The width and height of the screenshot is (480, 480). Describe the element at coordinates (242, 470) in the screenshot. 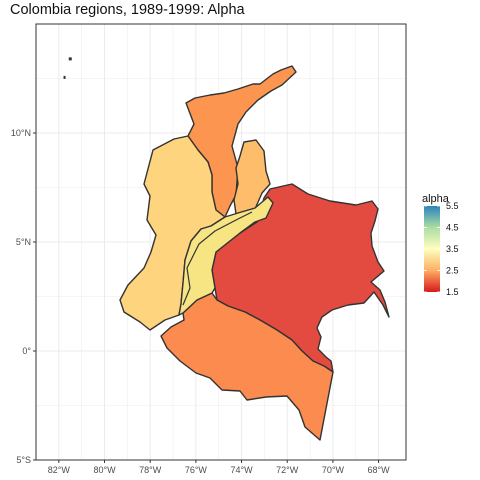

I see `x-tick-label: 74°W` at that location.